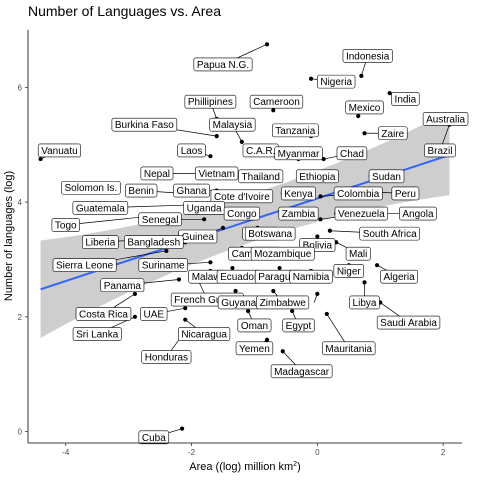 This screenshot has width=480, height=480. I want to click on point-label-text: Nigeria, so click(336, 82).